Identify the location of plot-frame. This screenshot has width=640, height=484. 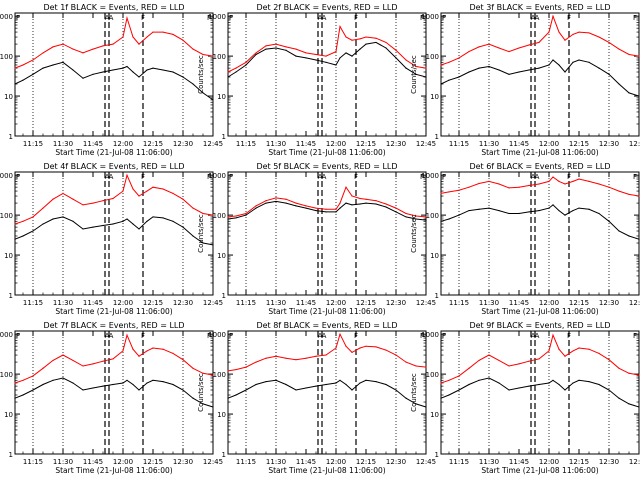
(540, 392).